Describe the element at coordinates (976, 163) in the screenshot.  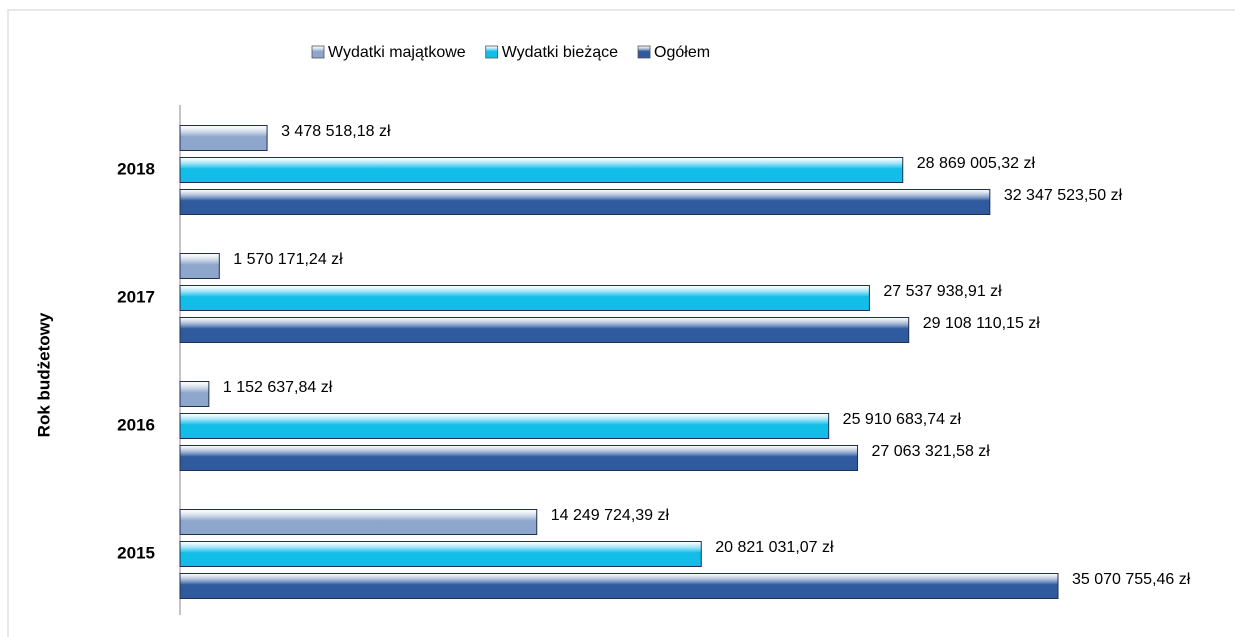
I see `value-label: 28 869 005,32 zł` at that location.